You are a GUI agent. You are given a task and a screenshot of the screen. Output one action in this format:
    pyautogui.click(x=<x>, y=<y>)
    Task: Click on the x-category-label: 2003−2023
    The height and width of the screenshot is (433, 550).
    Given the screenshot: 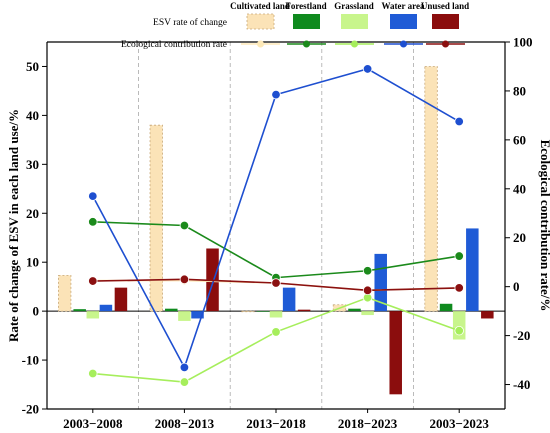 What is the action you would take?
    pyautogui.click(x=459, y=423)
    